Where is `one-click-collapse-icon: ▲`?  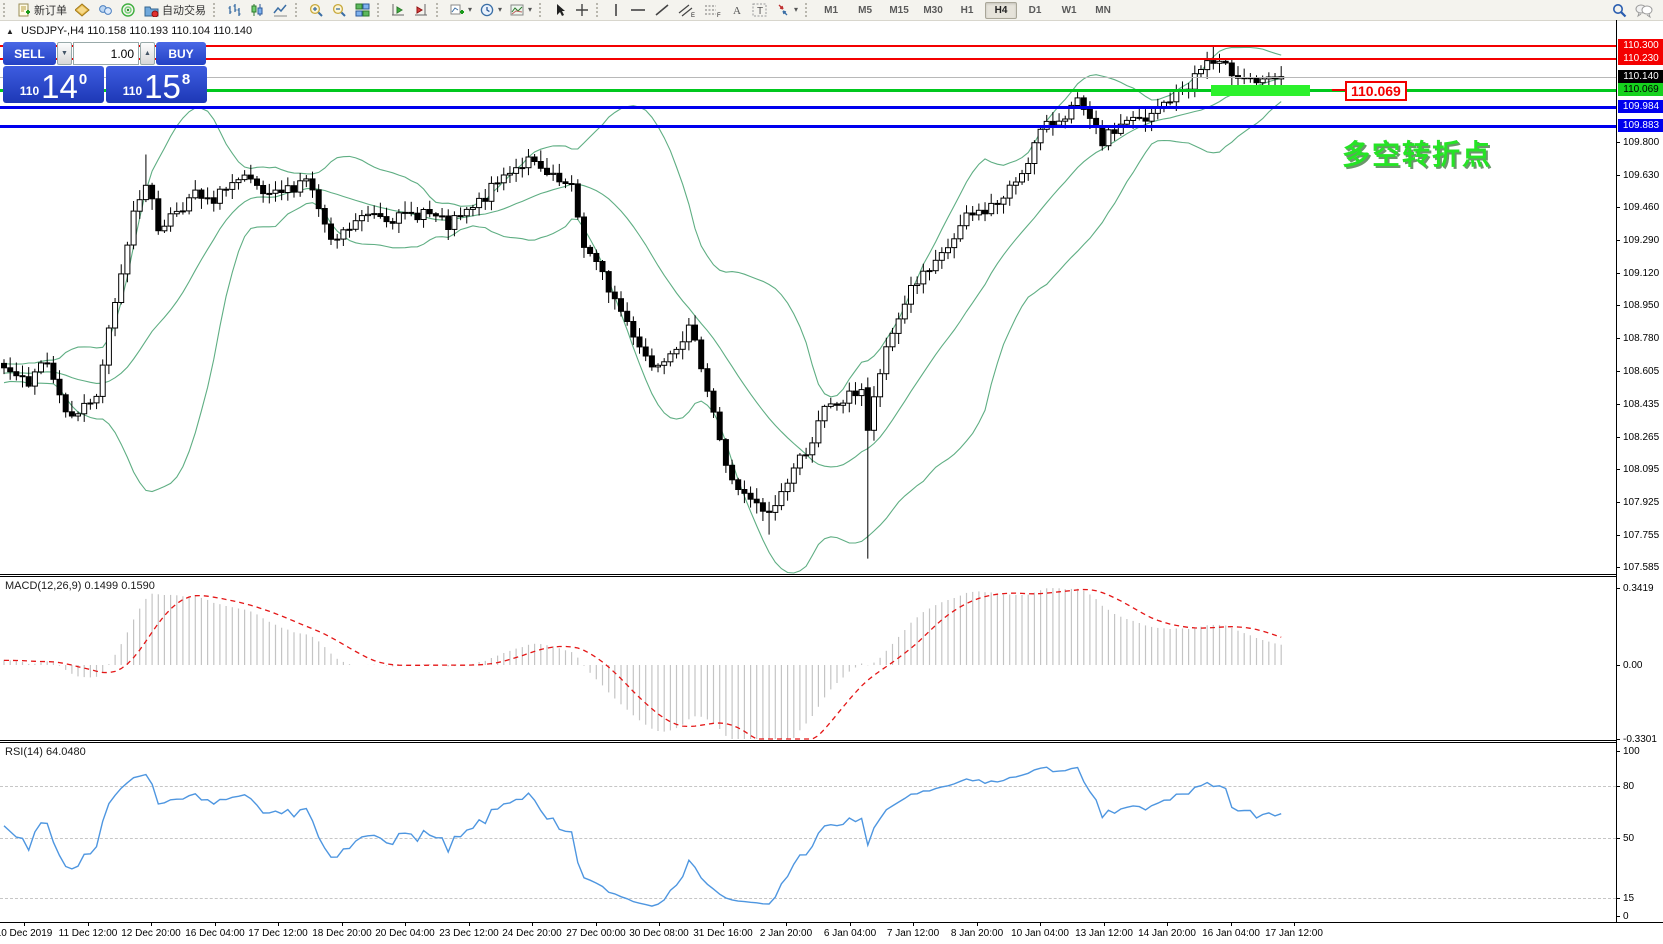 one-click-collapse-icon: ▲ is located at coordinates (10, 31).